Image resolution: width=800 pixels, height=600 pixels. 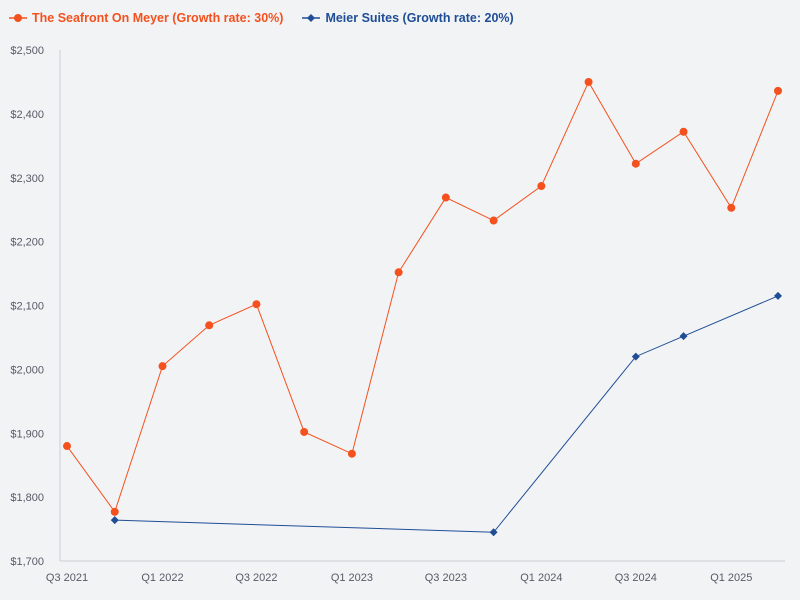 What do you see at coordinates (636, 578) in the screenshot?
I see `x-tick-label: Q3 2024` at bounding box center [636, 578].